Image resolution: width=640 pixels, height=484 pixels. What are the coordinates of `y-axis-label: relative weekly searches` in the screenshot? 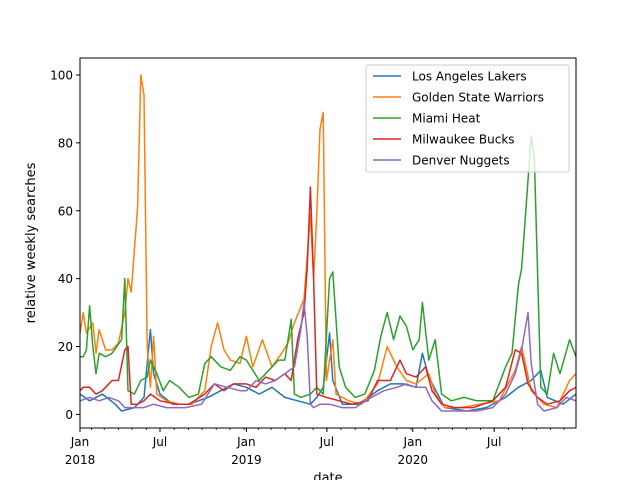 It's located at (31, 242).